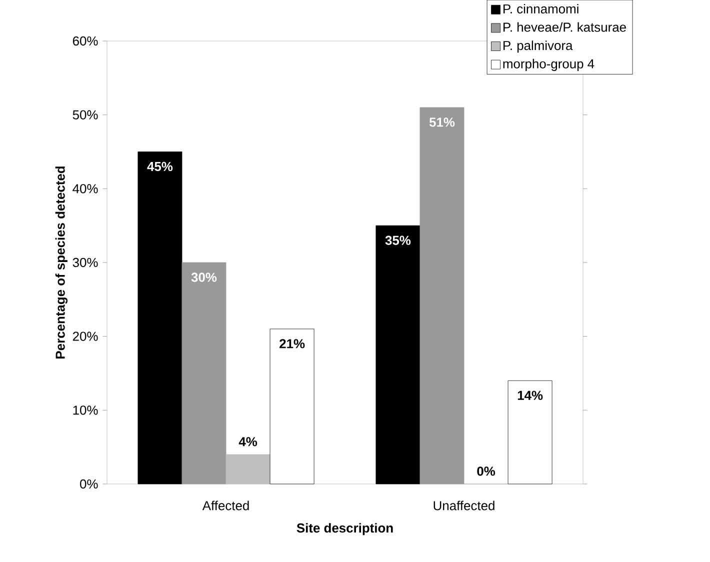 Image resolution: width=710 pixels, height=562 pixels. I want to click on legend-label: morpho-group 4, so click(548, 64).